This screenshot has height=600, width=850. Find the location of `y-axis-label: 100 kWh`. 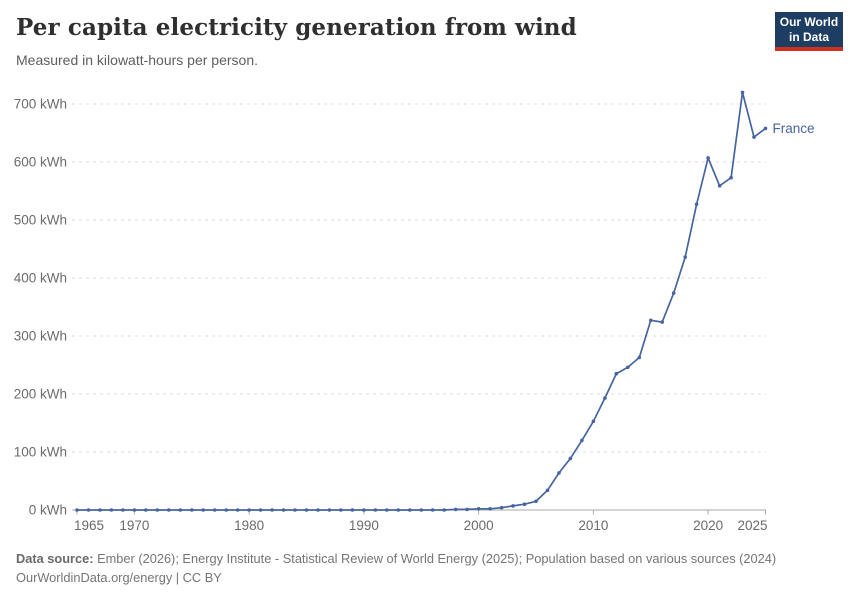

y-axis-label: 100 kWh is located at coordinates (40, 452).